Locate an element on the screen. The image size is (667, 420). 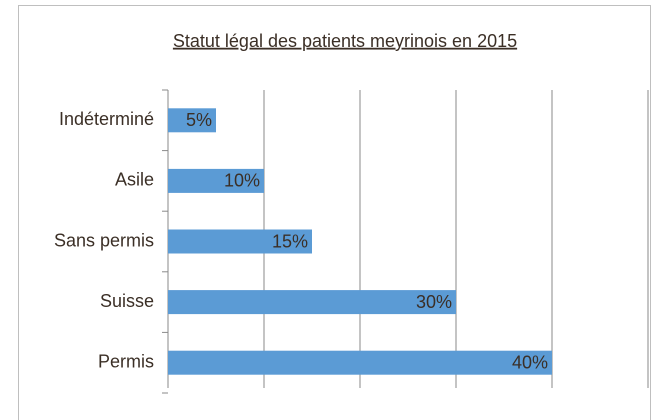
data-label: 15% is located at coordinates (290, 241).